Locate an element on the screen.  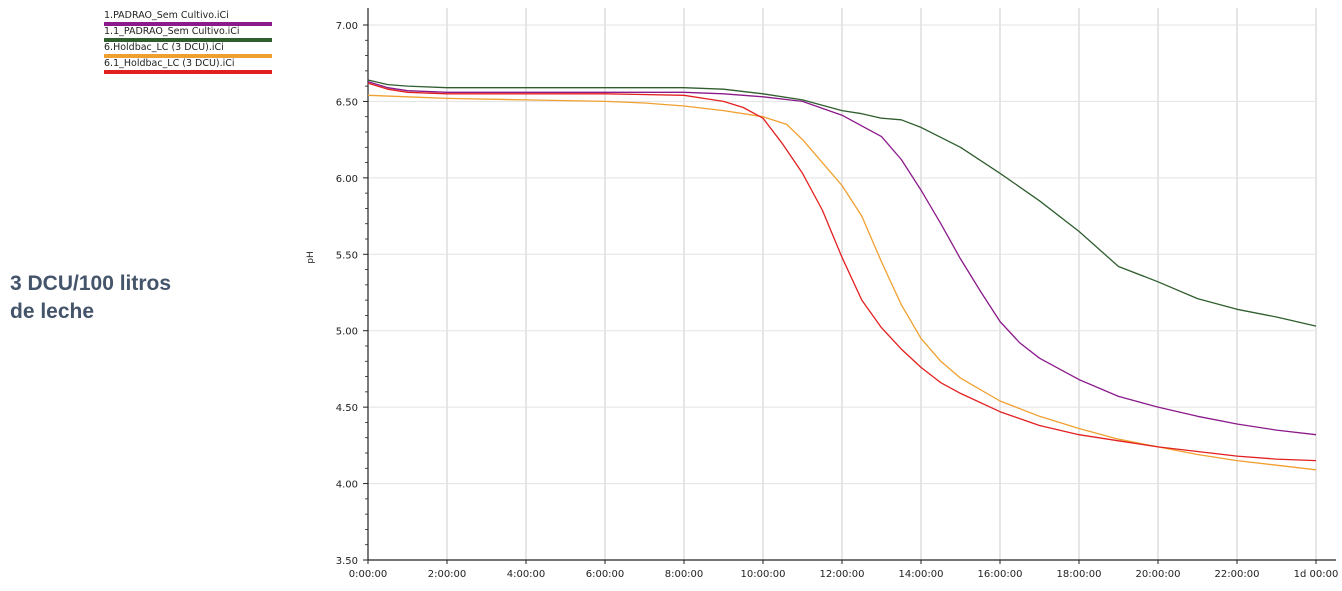
y-tick-label: 7.00 is located at coordinates (347, 26).